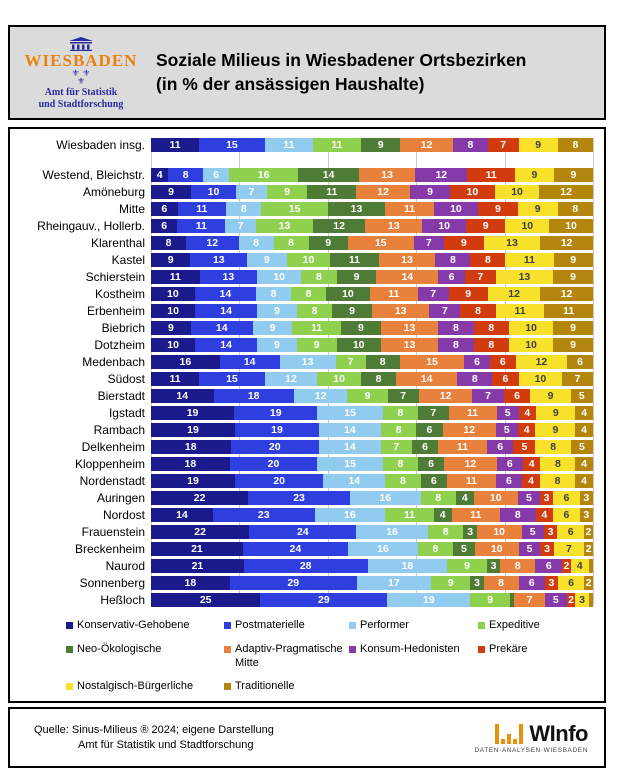  Describe the element at coordinates (539, 737) in the screenshot. I see `winfo-logo: WInfo DATEN·ANALYSEN·WIESBADEN` at that location.